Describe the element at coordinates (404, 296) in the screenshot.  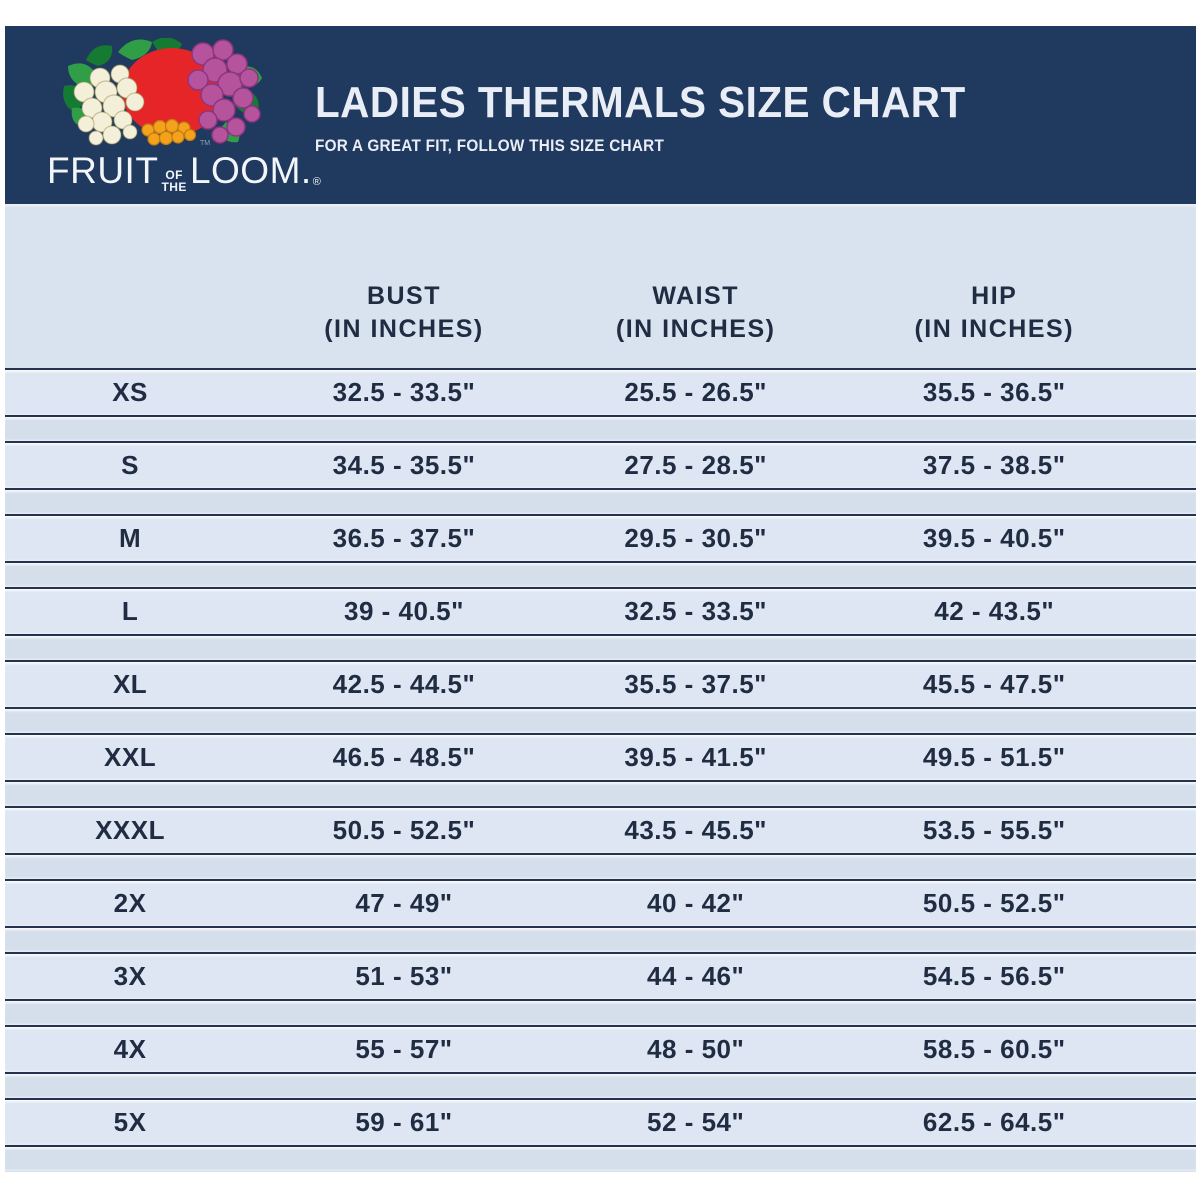
I see `bust-label: BUST` at that location.